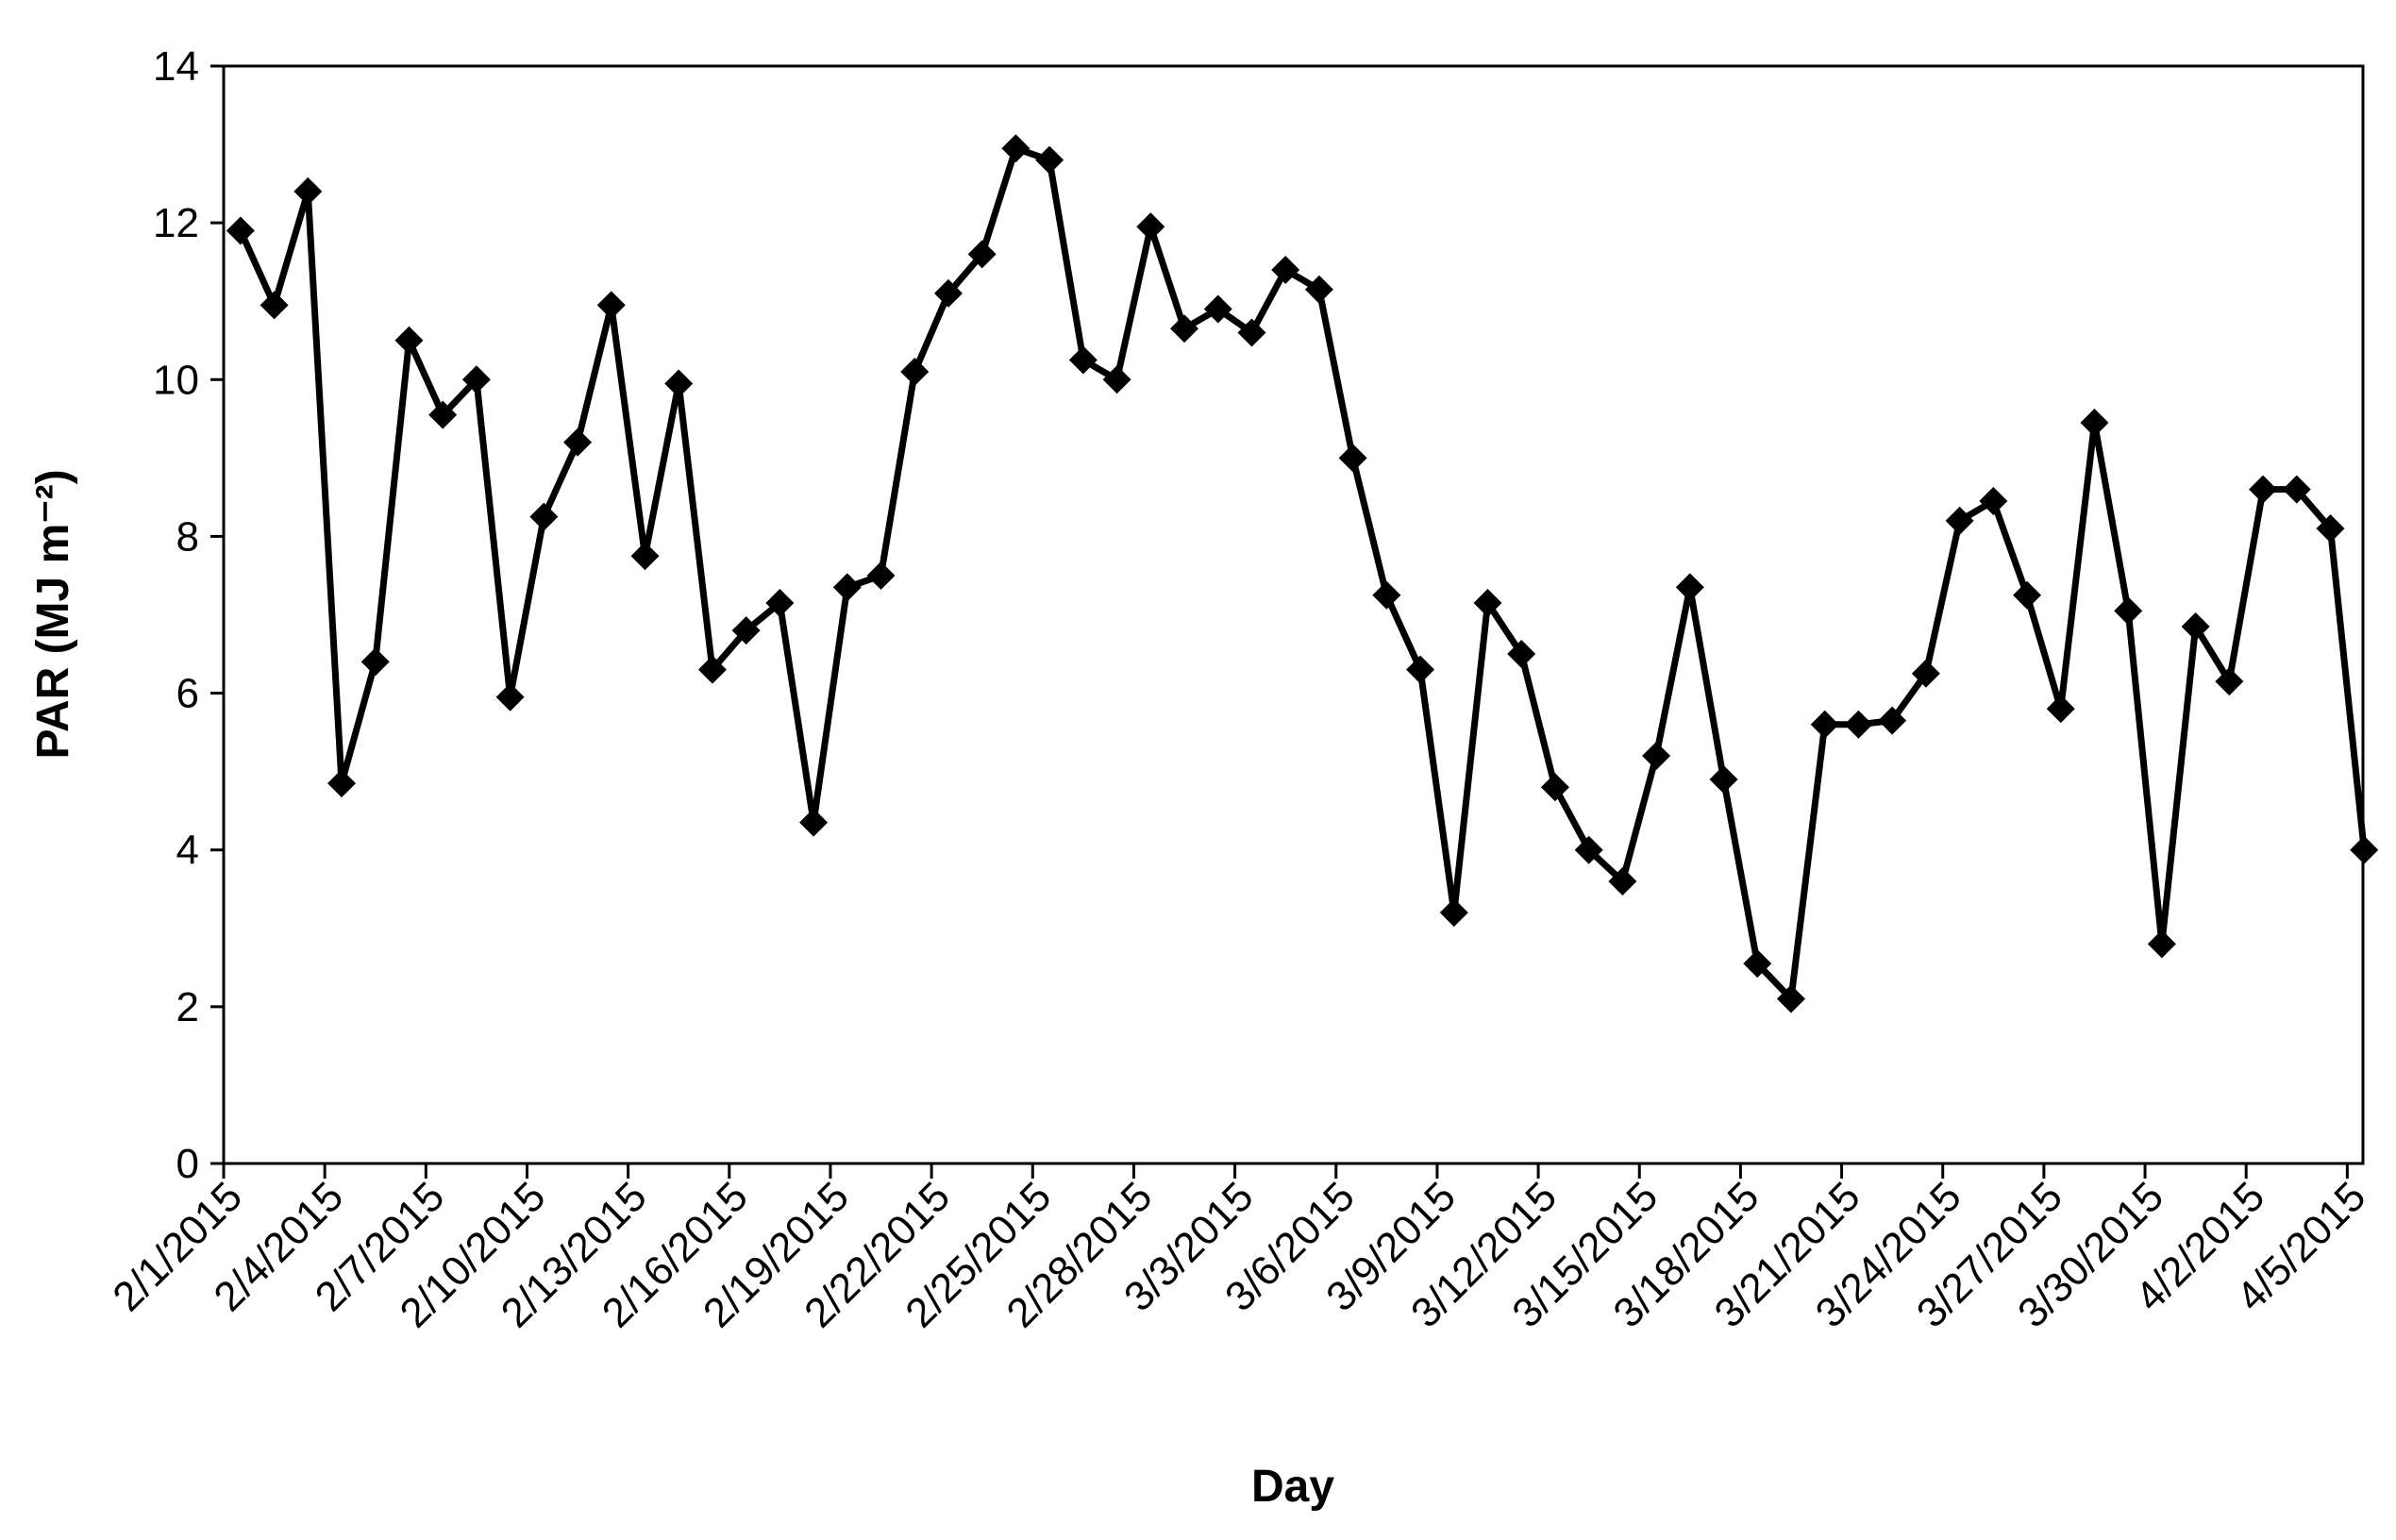  Describe the element at coordinates (176, 66) in the screenshot. I see `y-tick-label: 14` at that location.